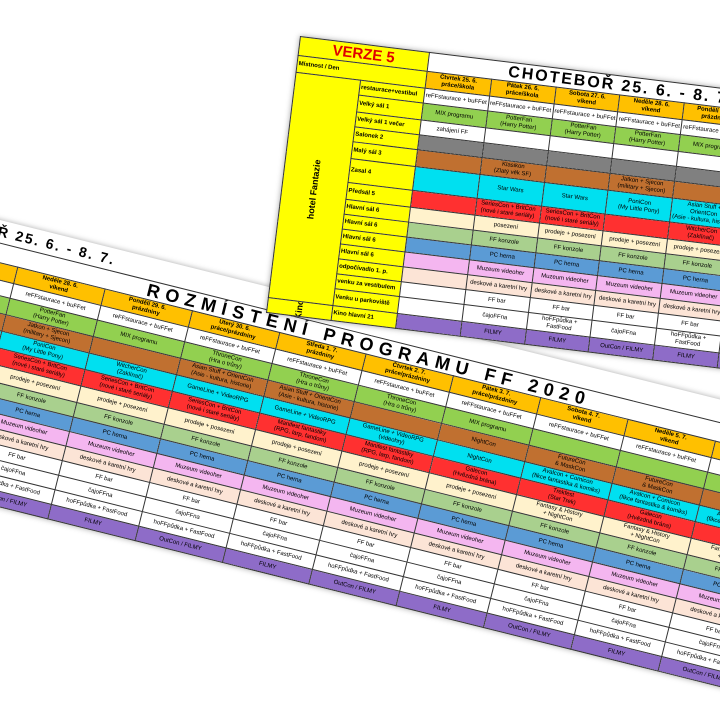 This screenshot has height=720, width=720. What do you see at coordinates (299, 309) in the screenshot?
I see `group-text: Kino` at bounding box center [299, 309].